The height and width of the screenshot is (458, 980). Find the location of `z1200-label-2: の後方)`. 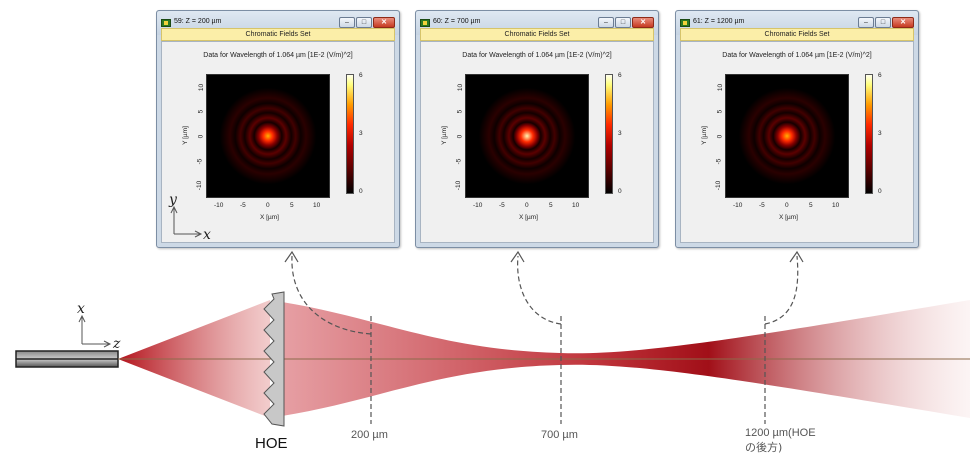

z1200-label-2: の後方) is located at coordinates (763, 447).